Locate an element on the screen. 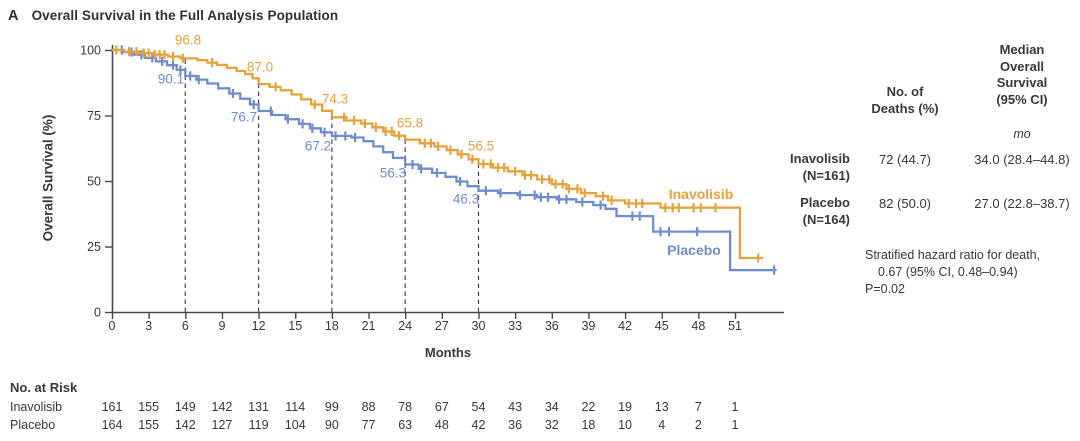  at-risk-value: 22 is located at coordinates (588, 407).